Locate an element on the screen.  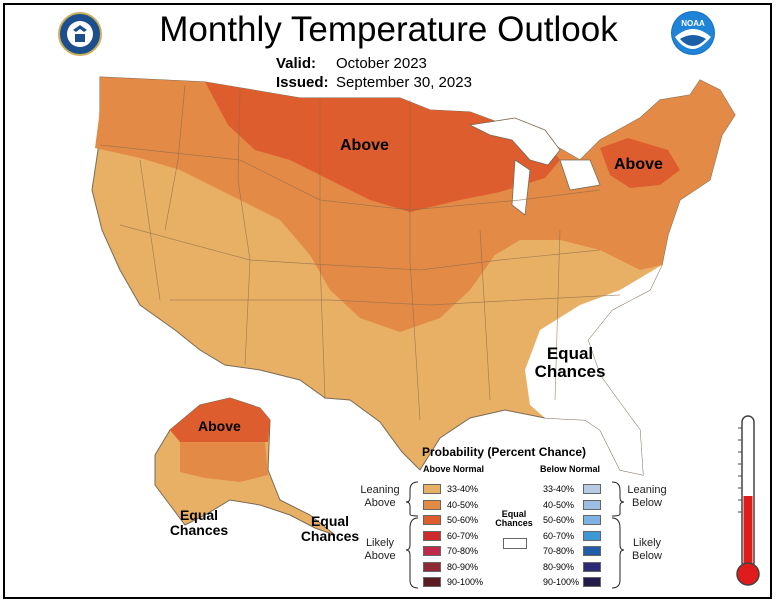
legend-leaning-below: Leaning Below is located at coordinates (647, 496).